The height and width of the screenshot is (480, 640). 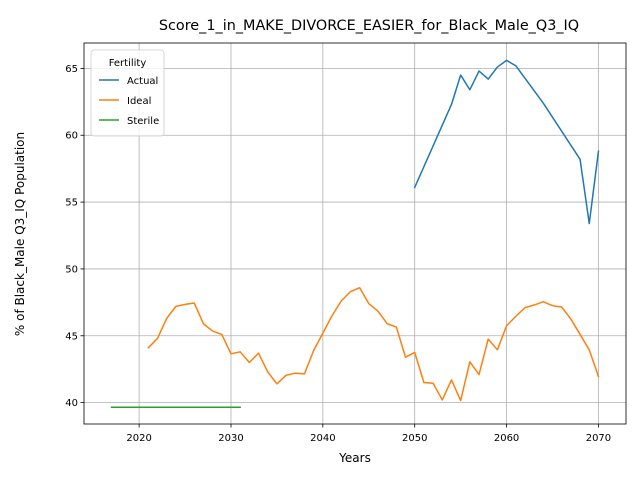 What do you see at coordinates (71, 203) in the screenshot?
I see `y-tick-label-55: 55` at bounding box center [71, 203].